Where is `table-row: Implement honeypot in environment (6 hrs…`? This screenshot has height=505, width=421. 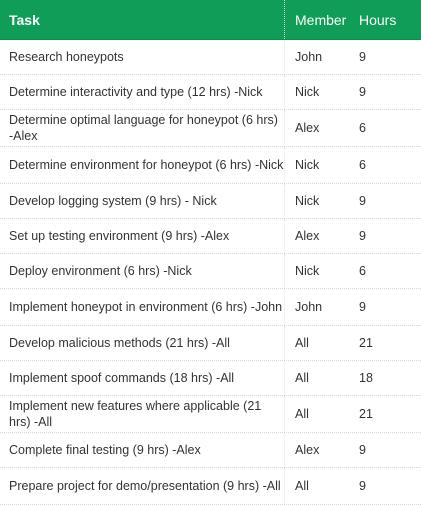 table-row: Implement honeypot in environment (6 hrs… is located at coordinates (210, 307).